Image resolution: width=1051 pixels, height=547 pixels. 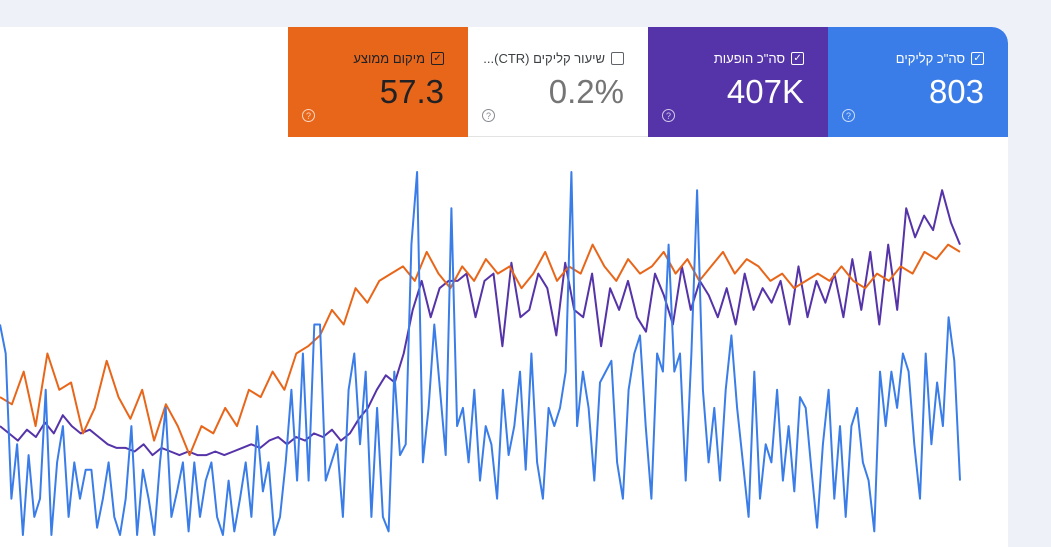 What do you see at coordinates (411, 91) in the screenshot?
I see `metric-value: 57.3` at bounding box center [411, 91].